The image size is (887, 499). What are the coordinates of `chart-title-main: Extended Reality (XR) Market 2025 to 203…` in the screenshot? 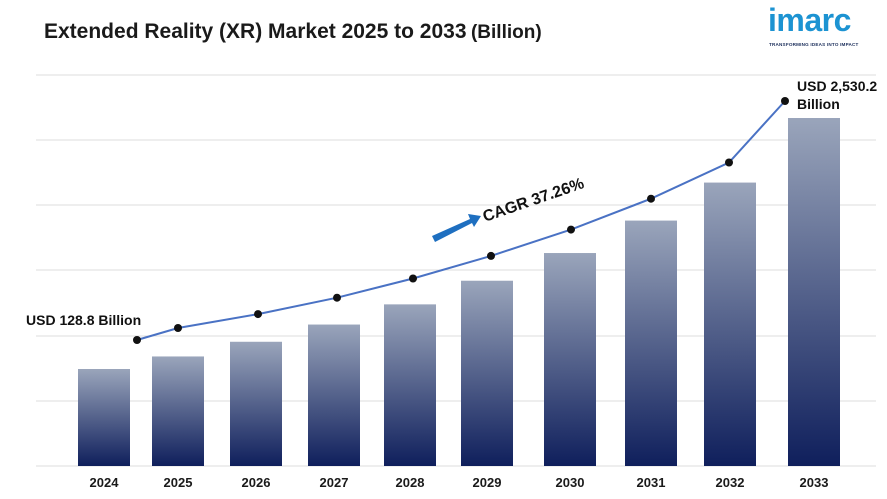 It's located at (255, 31).